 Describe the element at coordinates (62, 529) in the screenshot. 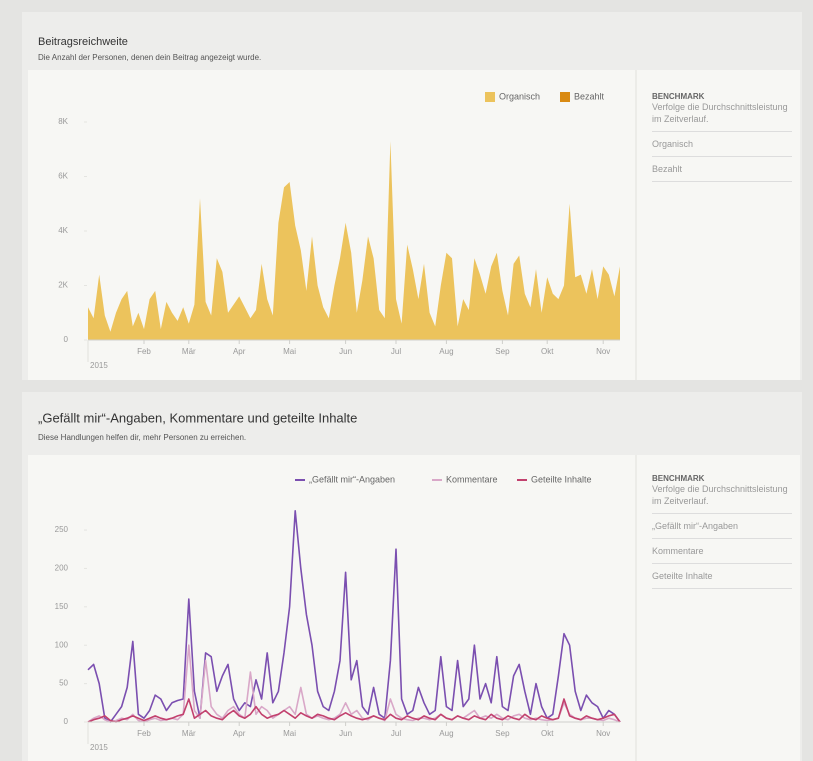

I see `y-tick-label: 250` at that location.